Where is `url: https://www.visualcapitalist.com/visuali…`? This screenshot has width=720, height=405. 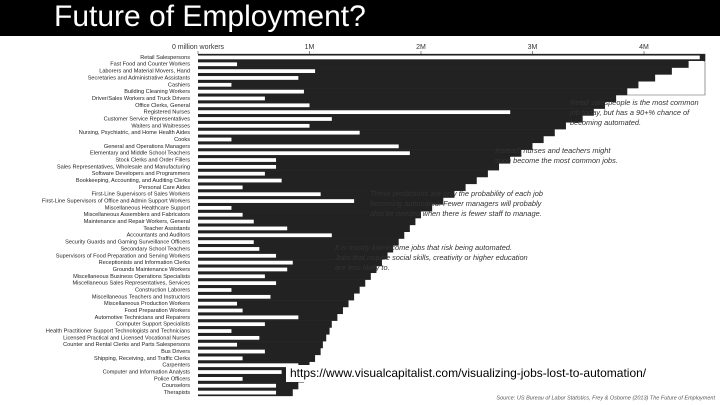
url: https://www.visualcapitalist.com/visuali… is located at coordinates (468, 373).